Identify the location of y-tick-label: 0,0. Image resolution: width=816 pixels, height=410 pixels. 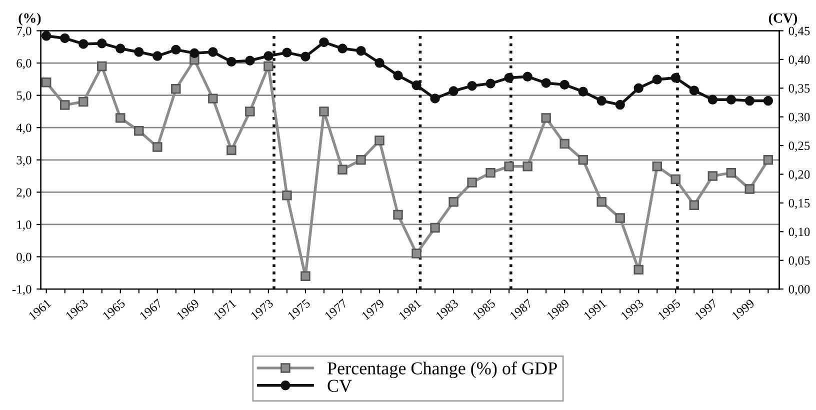
(24, 258).